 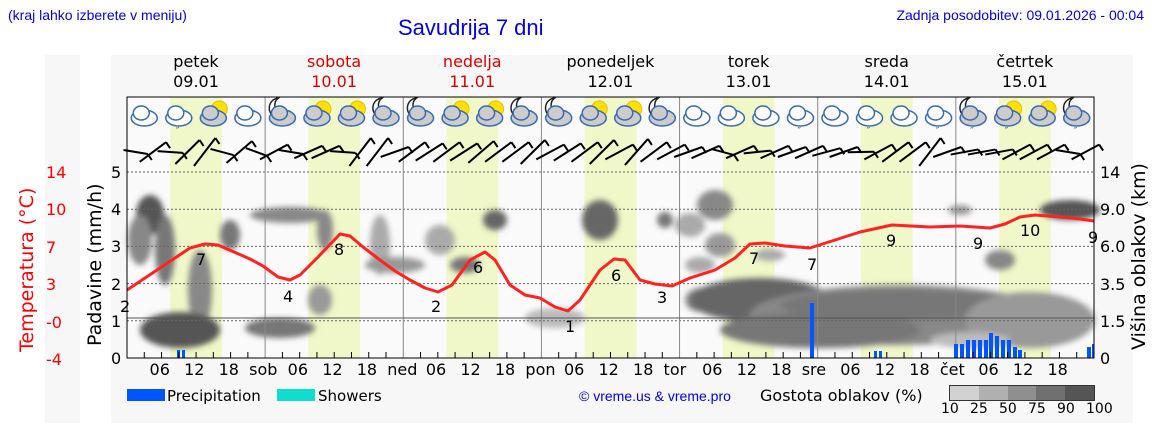 What do you see at coordinates (116, 172) in the screenshot?
I see `precip-tick-label: 5` at bounding box center [116, 172].